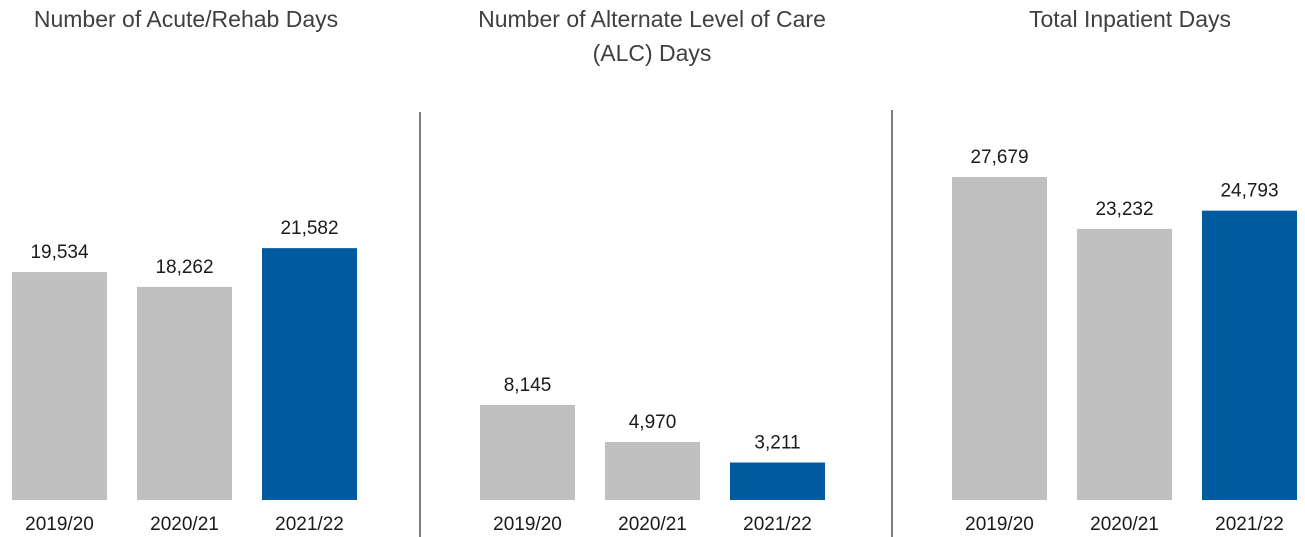  I want to click on data-label: 27,679, so click(999, 157).